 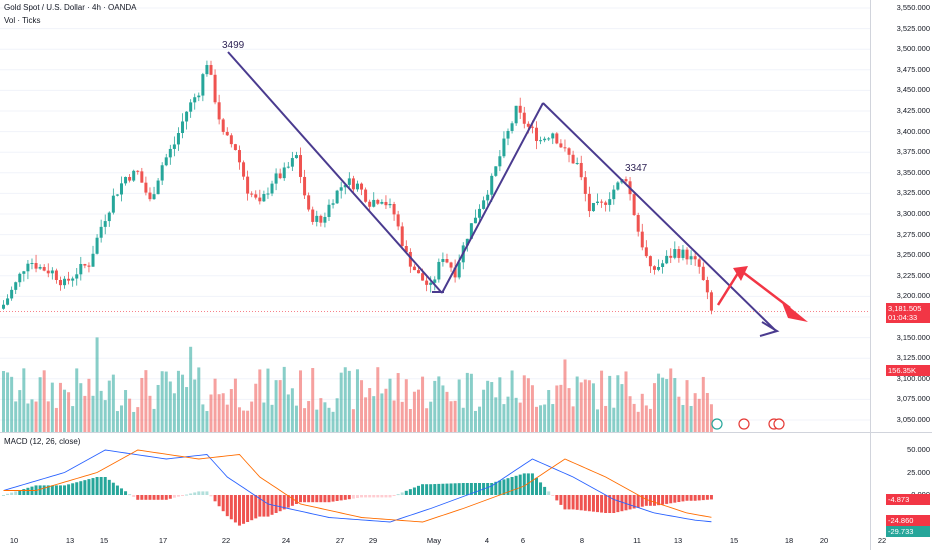 What do you see at coordinates (740, 273) in the screenshot?
I see `projection-arrowhead-up` at bounding box center [740, 273].